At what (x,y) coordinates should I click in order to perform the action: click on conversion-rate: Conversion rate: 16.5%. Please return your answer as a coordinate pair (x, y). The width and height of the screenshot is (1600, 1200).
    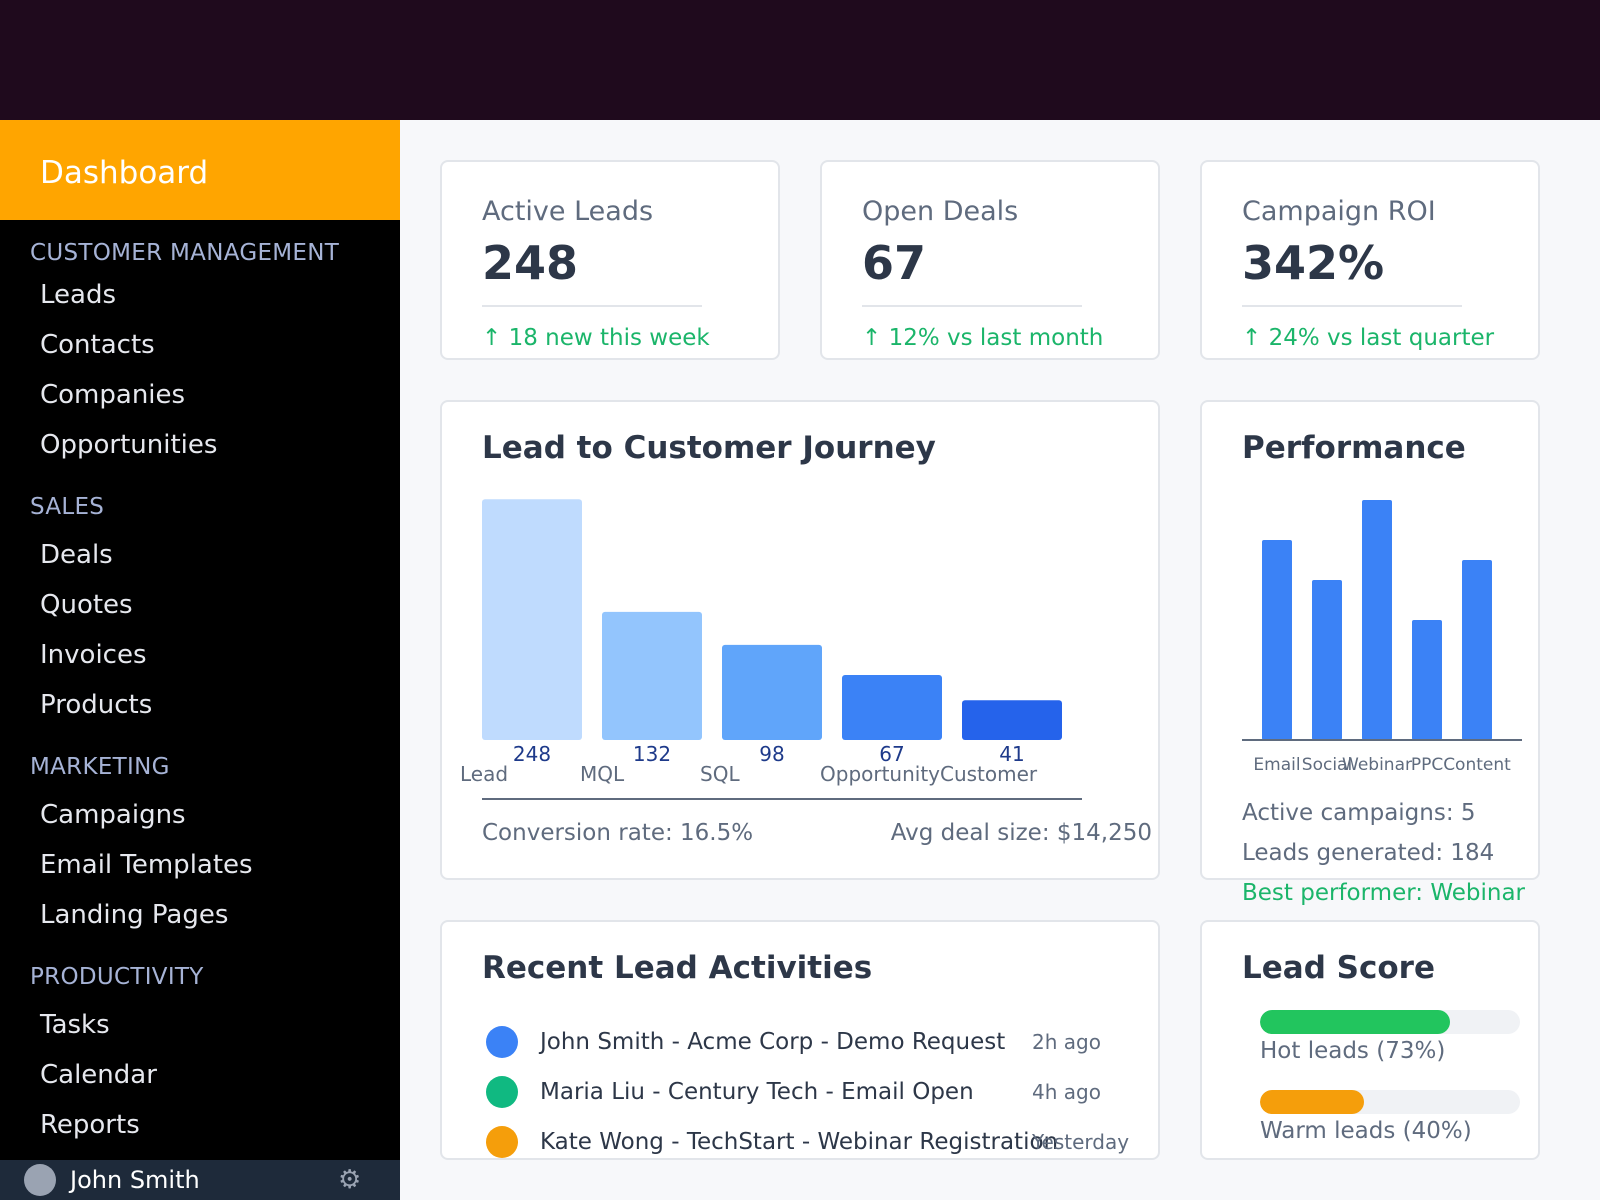
    Looking at the image, I should click on (618, 833).